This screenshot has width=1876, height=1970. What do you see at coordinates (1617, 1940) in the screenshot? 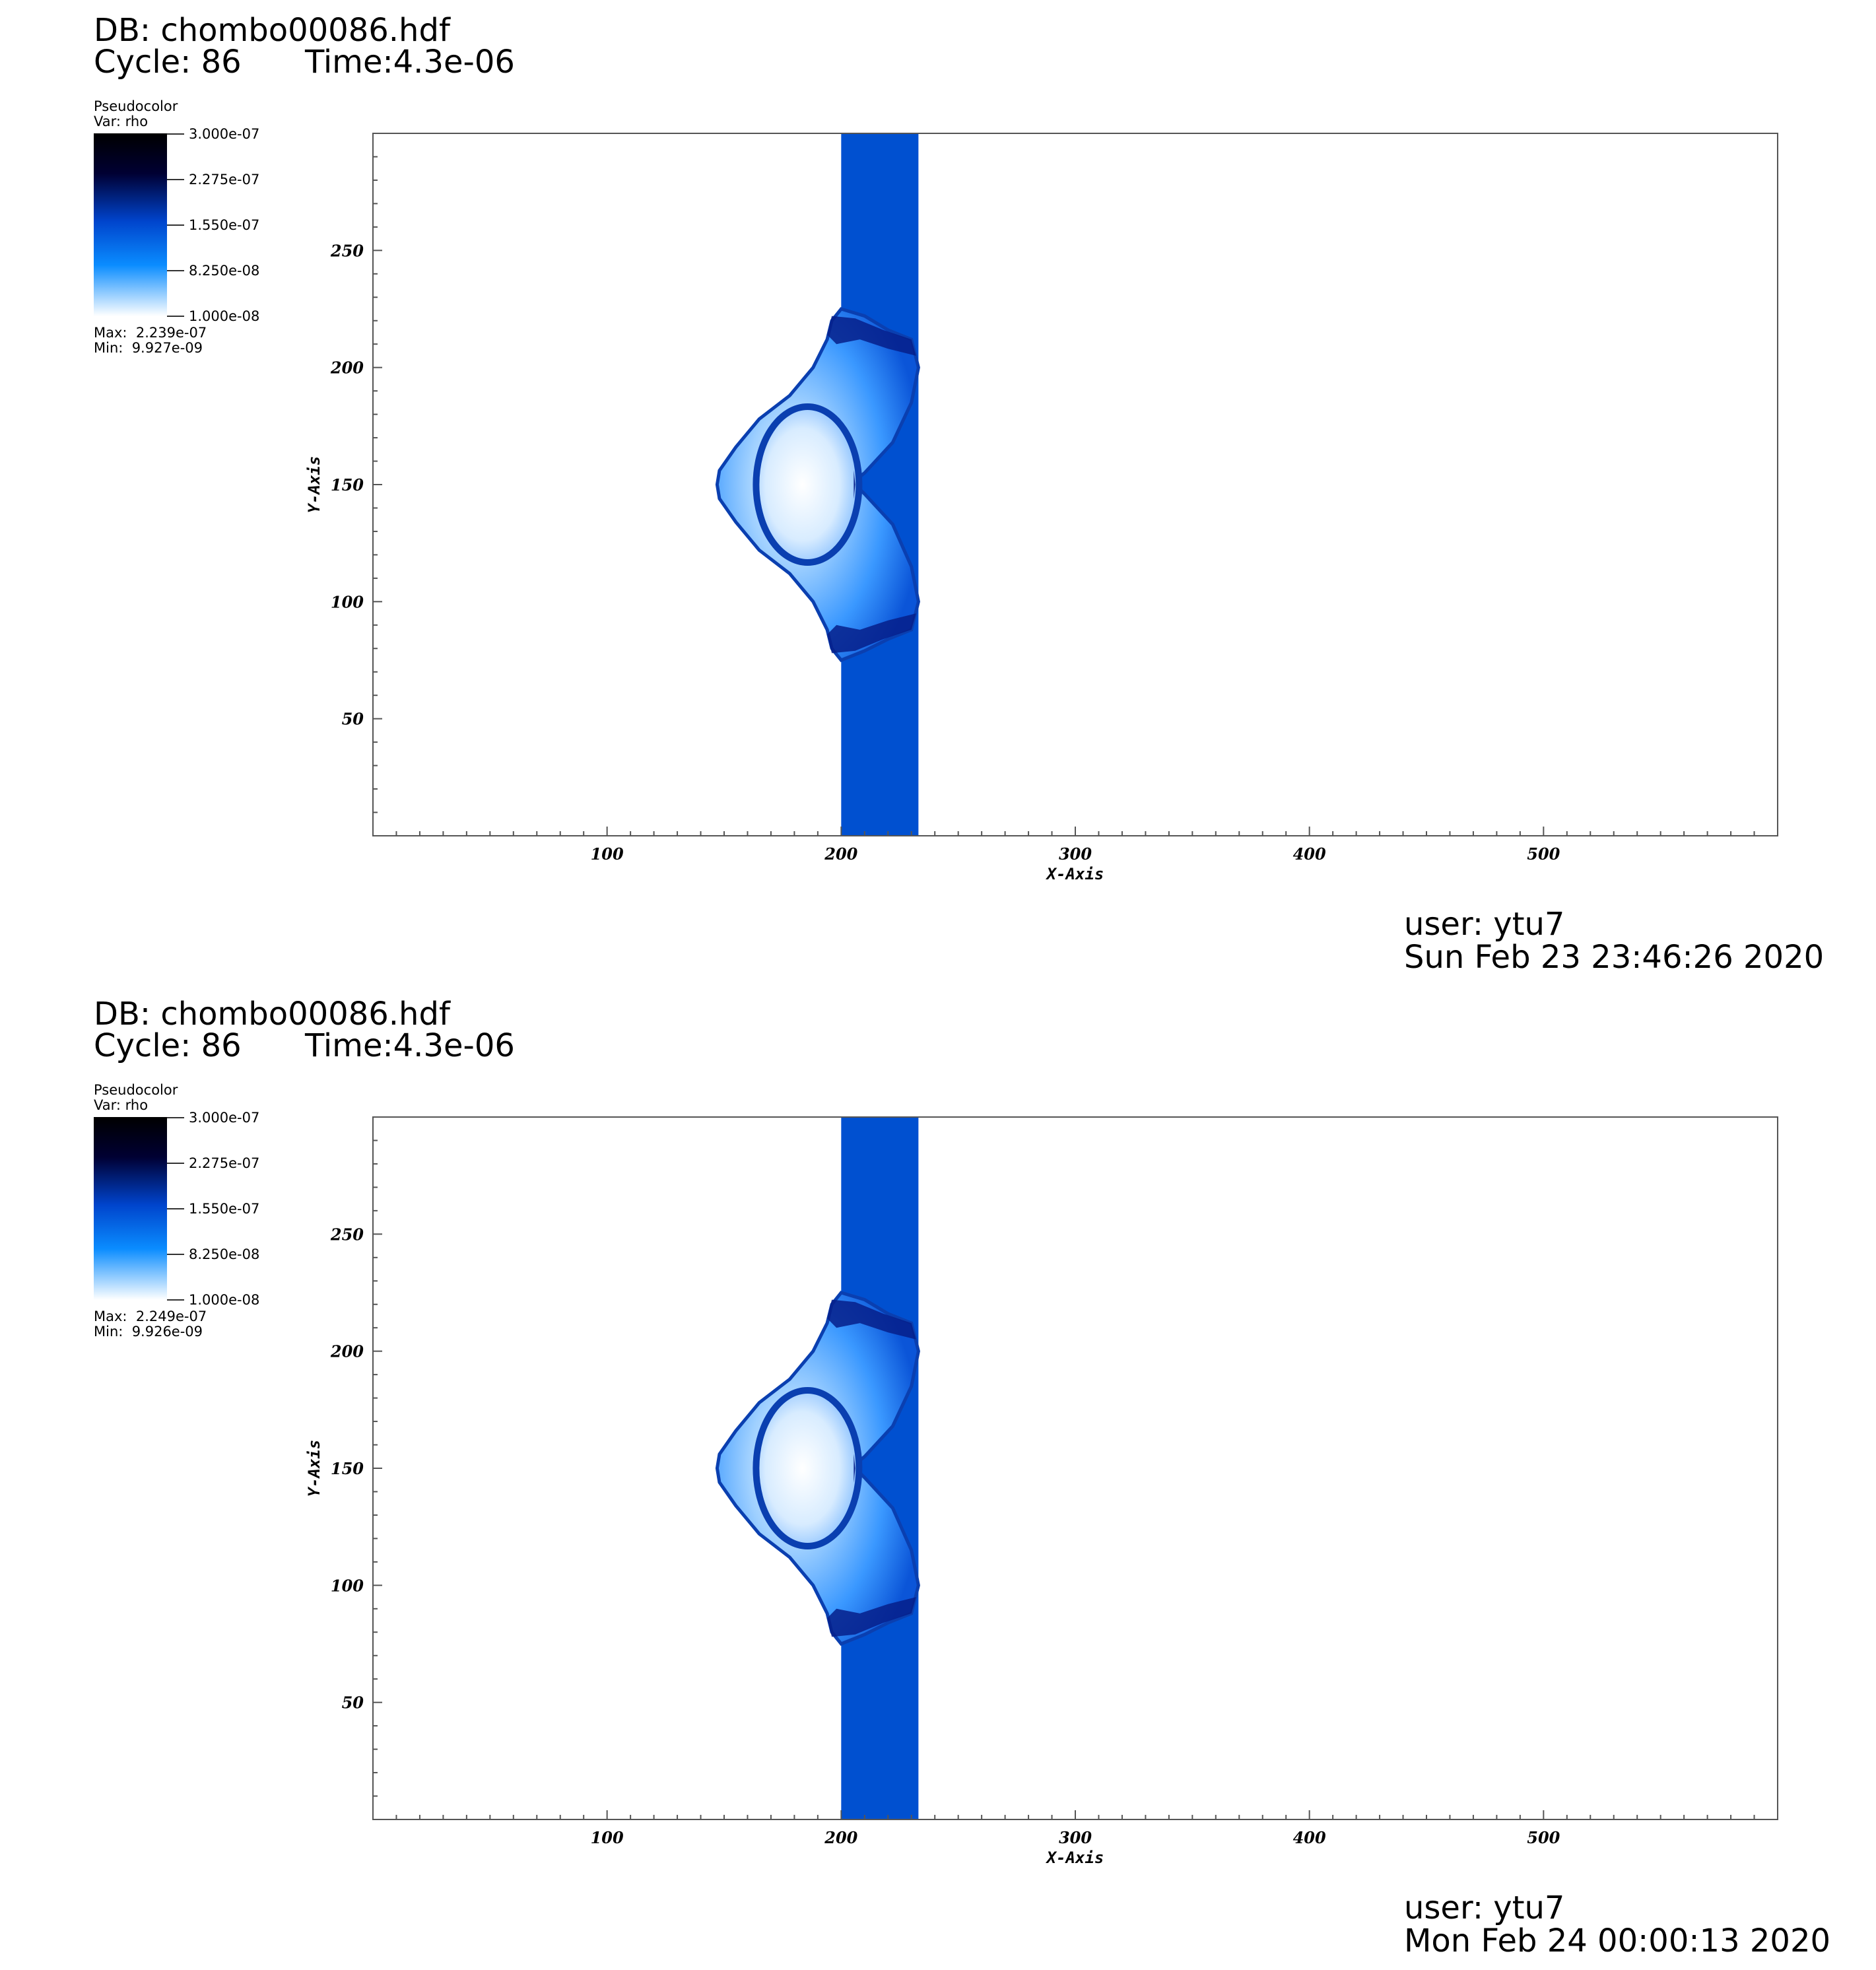
I see `date-label: Mon Feb 24 00:00:13 2020` at bounding box center [1617, 1940].